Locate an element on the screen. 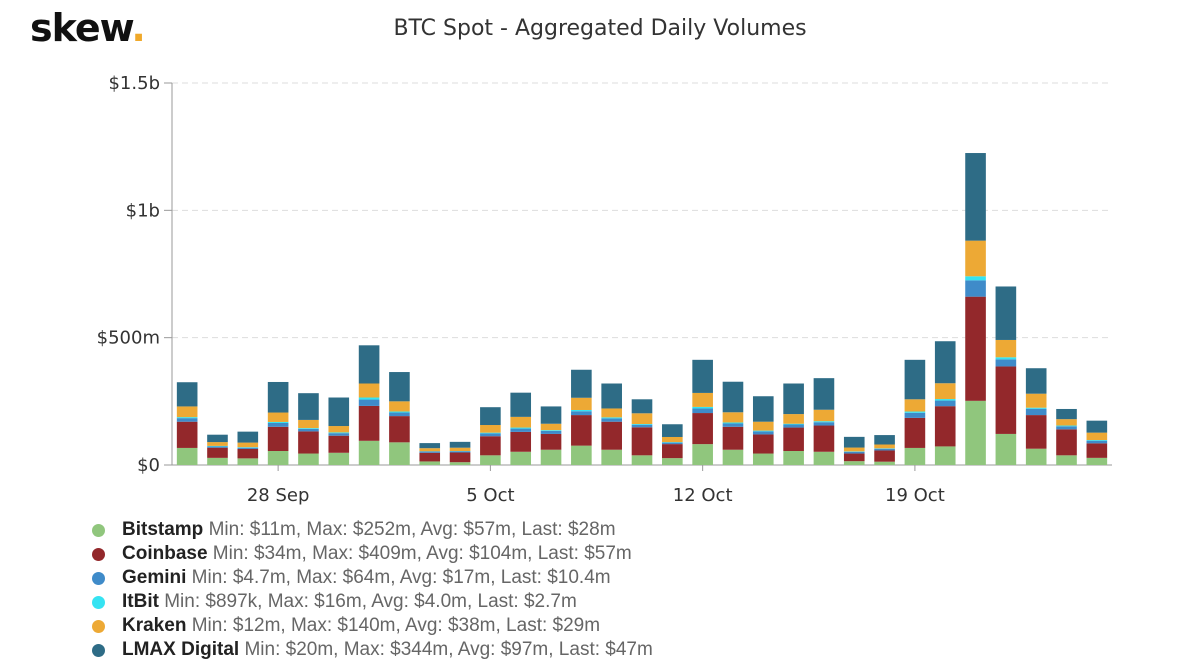  y-tick-label: $0 is located at coordinates (148, 465).